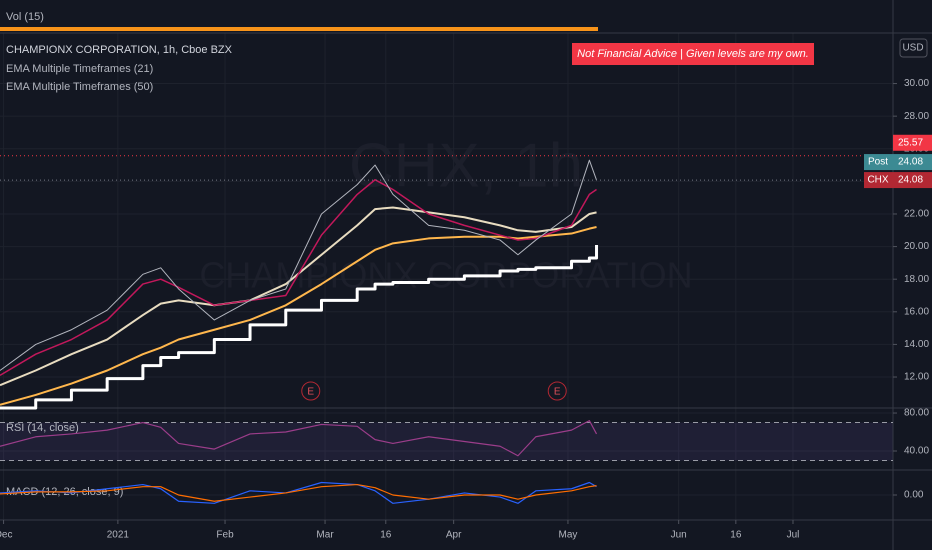 The width and height of the screenshot is (932, 550). Describe the element at coordinates (6, 535) in the screenshot. I see `x-tick-label: Dec` at that location.